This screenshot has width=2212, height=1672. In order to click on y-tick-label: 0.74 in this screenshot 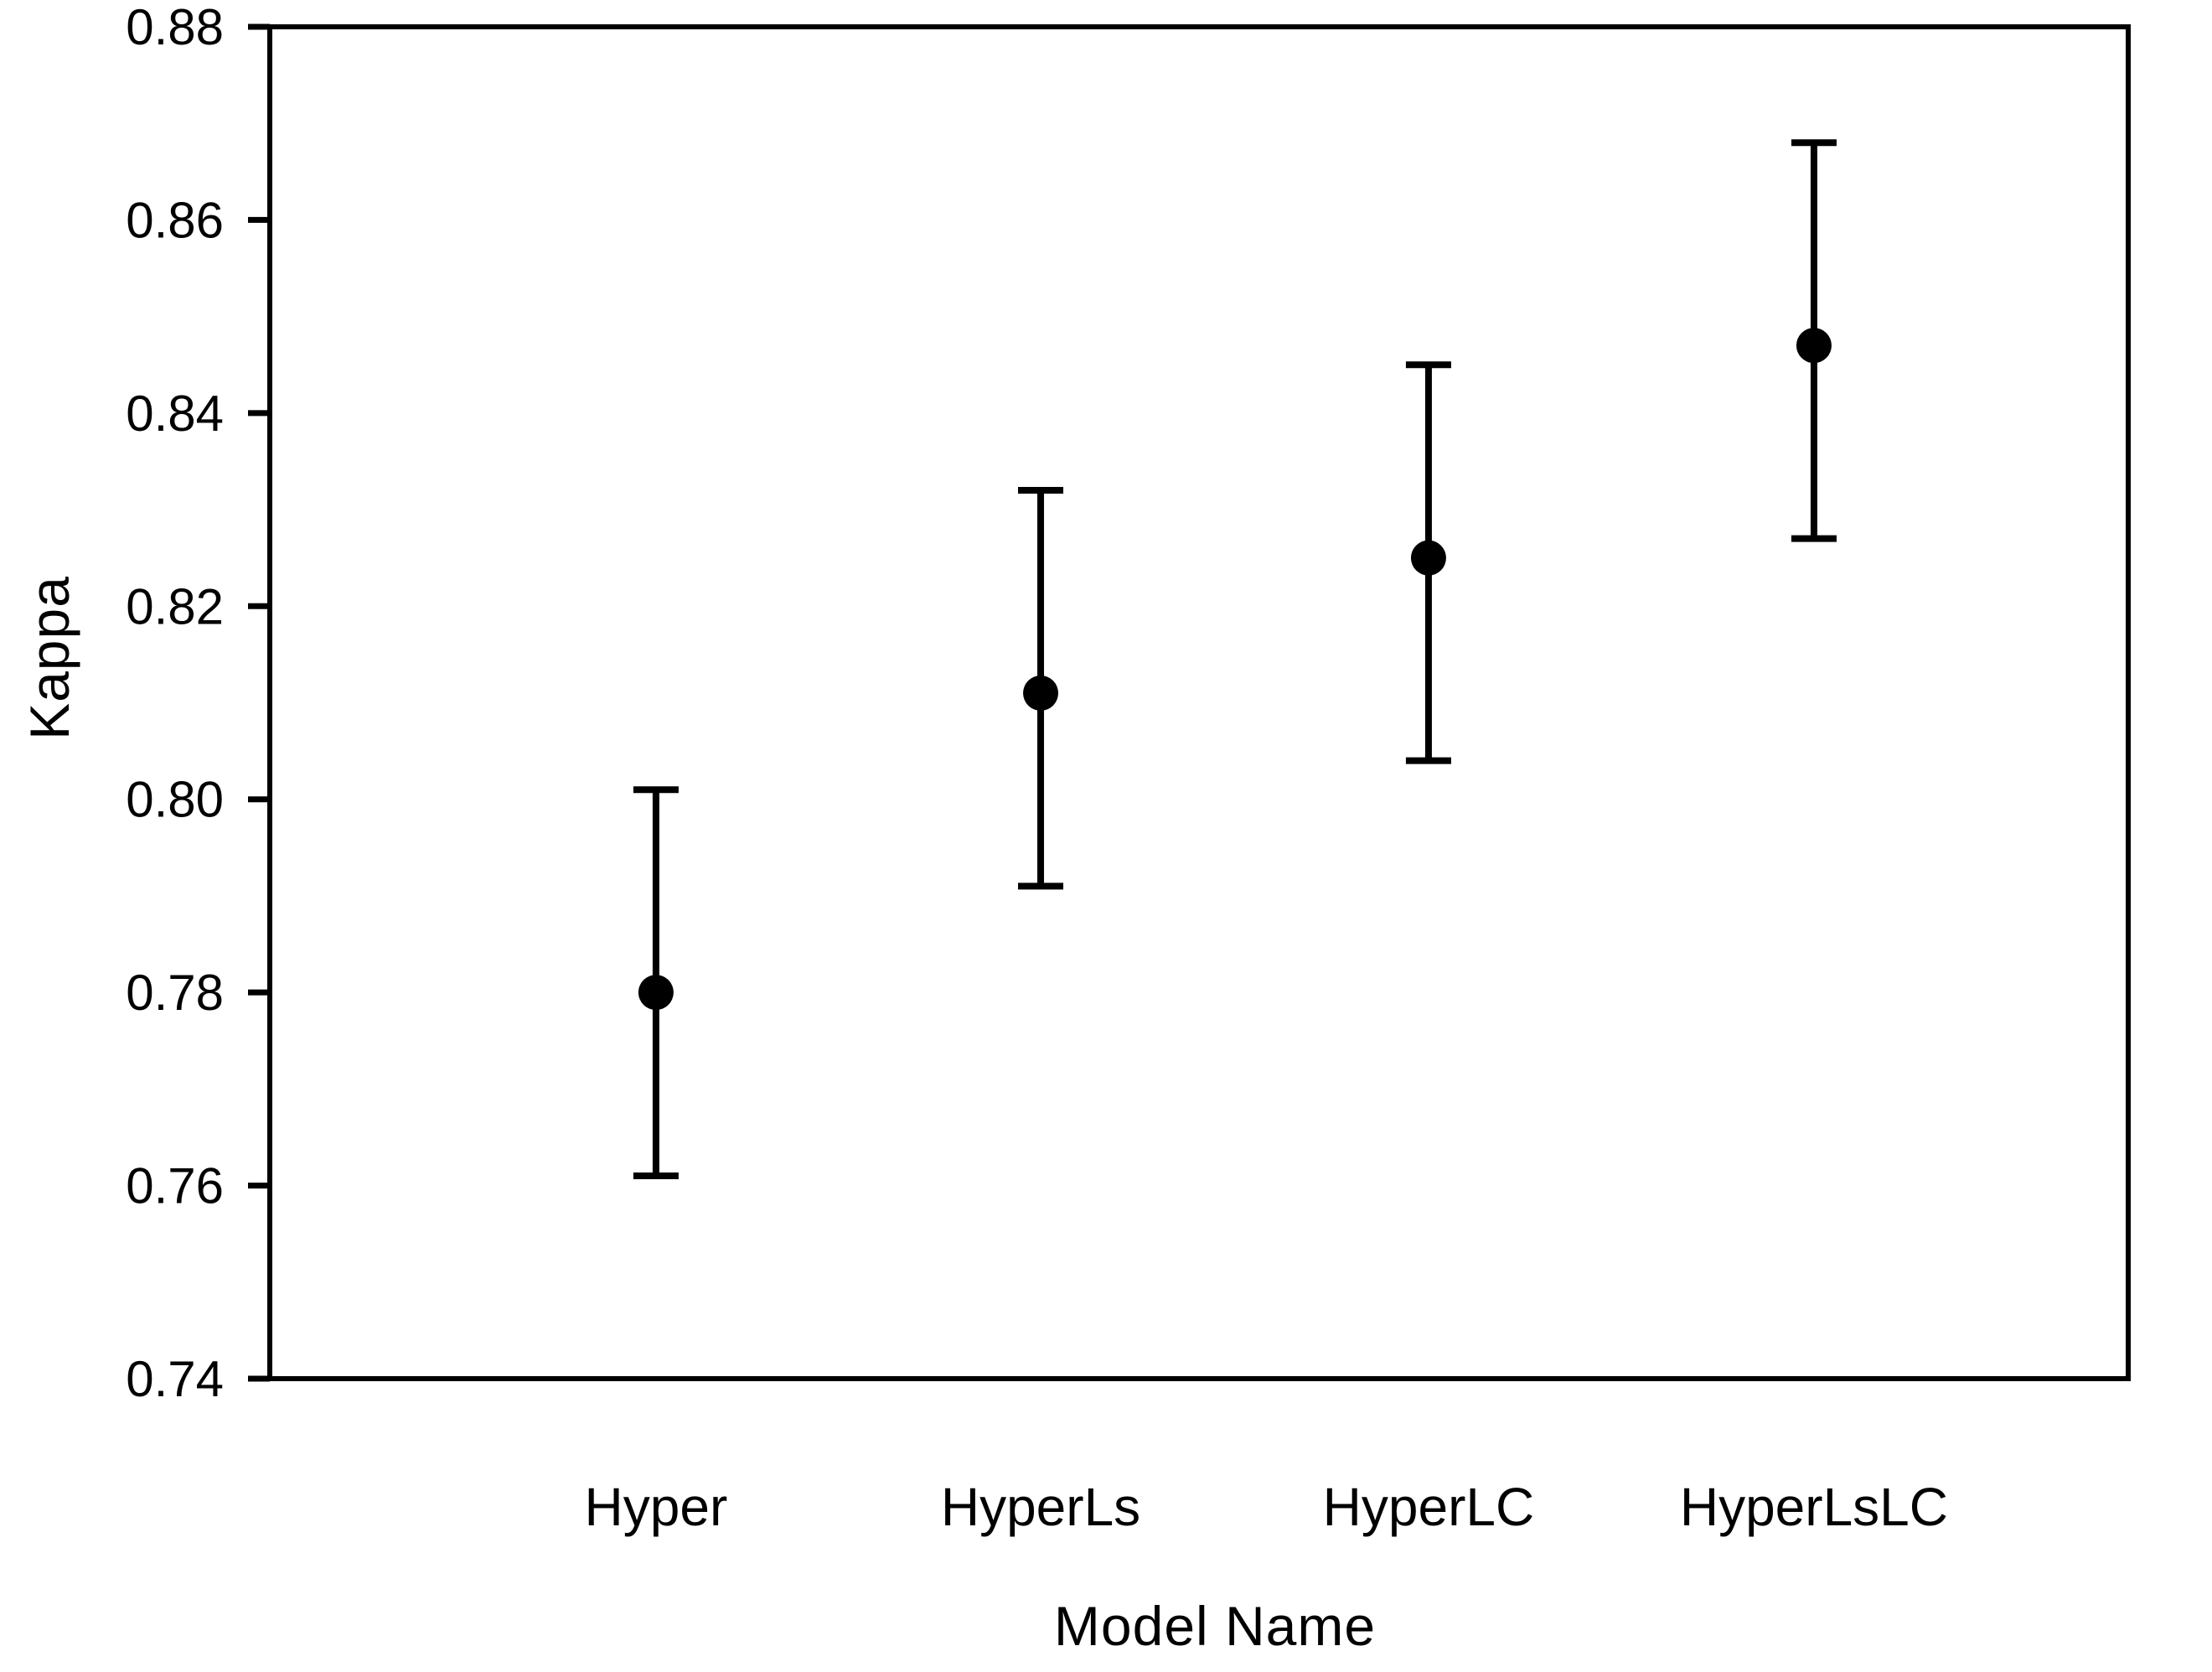, I will do `click(175, 1379)`.